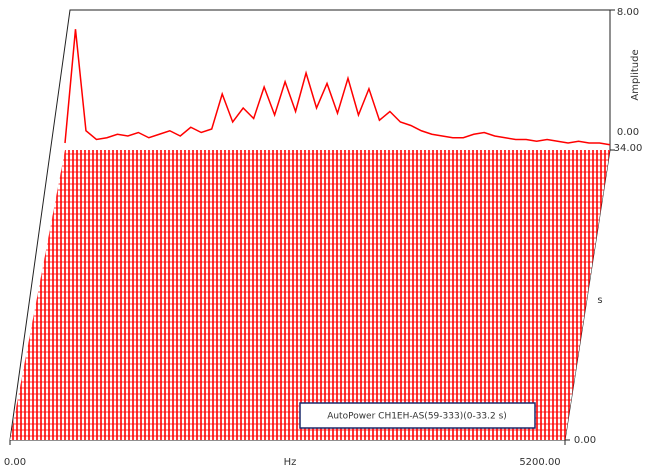 The image size is (653, 472). I want to click on z-tick-label: 34.00, so click(628, 148).